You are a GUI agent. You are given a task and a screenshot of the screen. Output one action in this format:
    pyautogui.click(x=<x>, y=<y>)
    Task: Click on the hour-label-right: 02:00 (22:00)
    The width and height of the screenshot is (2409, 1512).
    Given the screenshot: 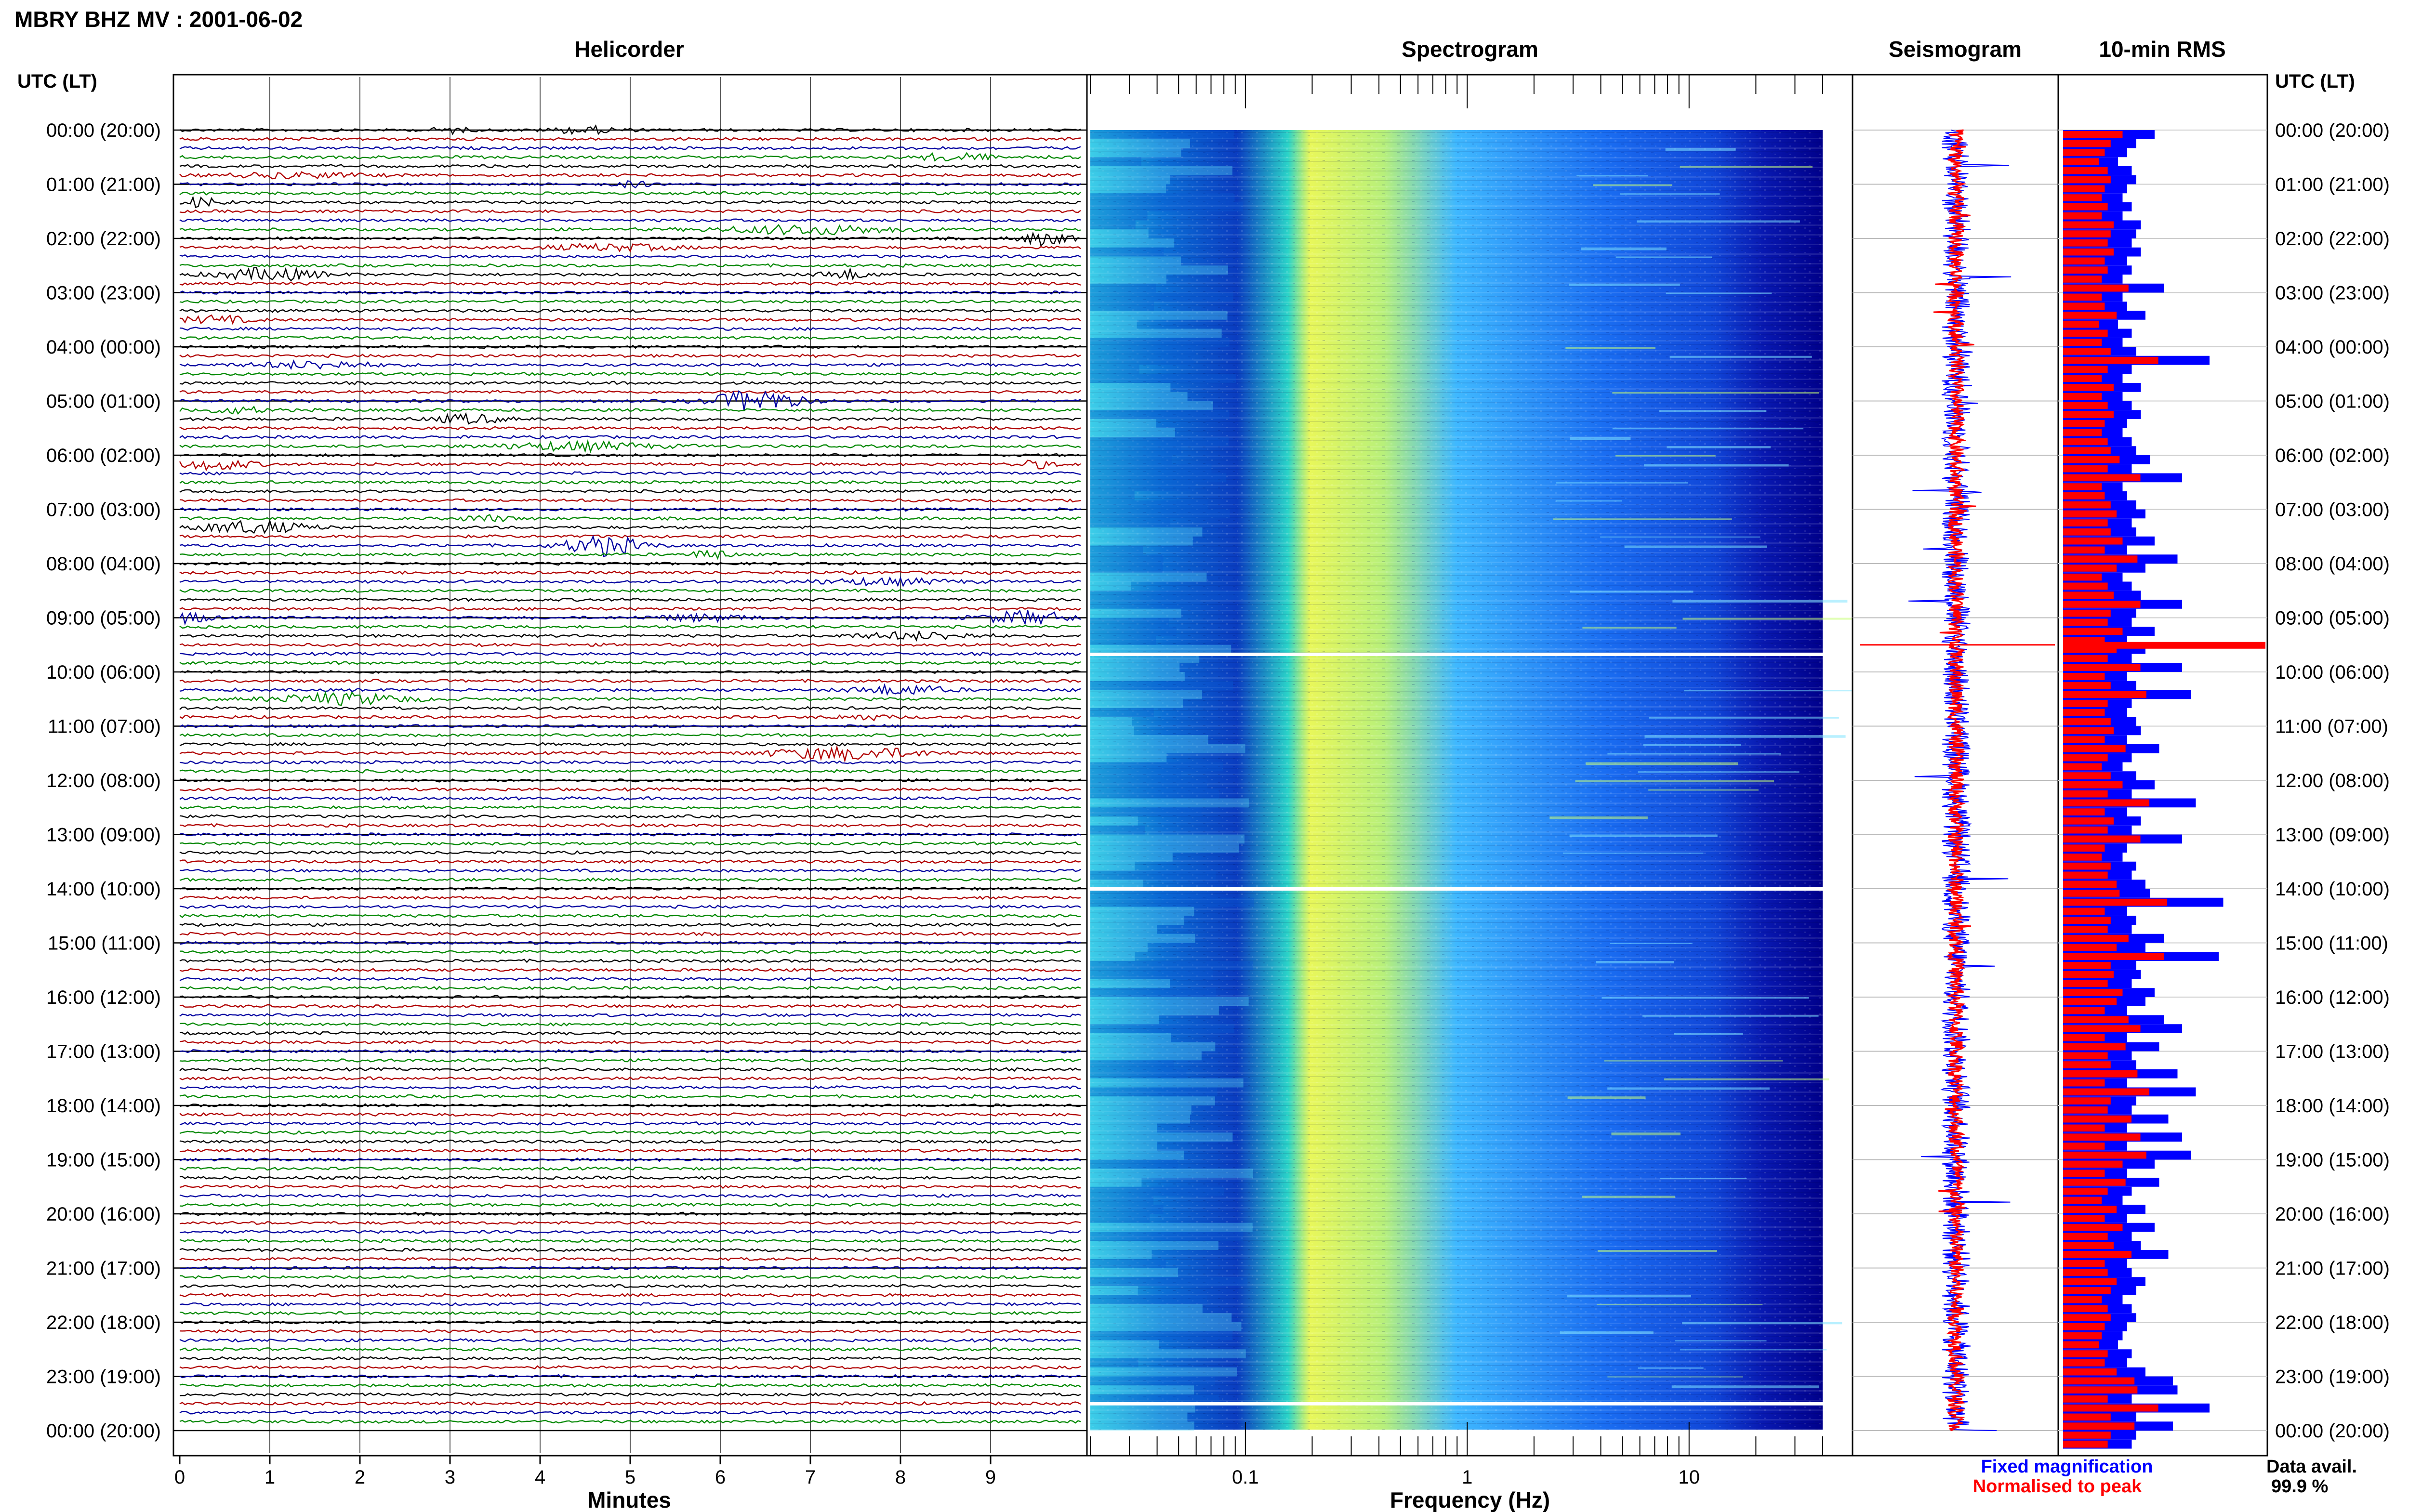 What is the action you would take?
    pyautogui.click(x=2332, y=239)
    